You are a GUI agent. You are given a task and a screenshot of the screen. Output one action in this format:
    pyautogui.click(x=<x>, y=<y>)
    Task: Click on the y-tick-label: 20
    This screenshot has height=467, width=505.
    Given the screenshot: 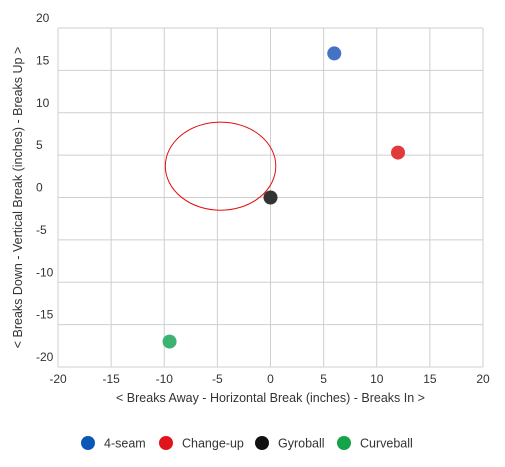 What is the action you would take?
    pyautogui.click(x=43, y=18)
    